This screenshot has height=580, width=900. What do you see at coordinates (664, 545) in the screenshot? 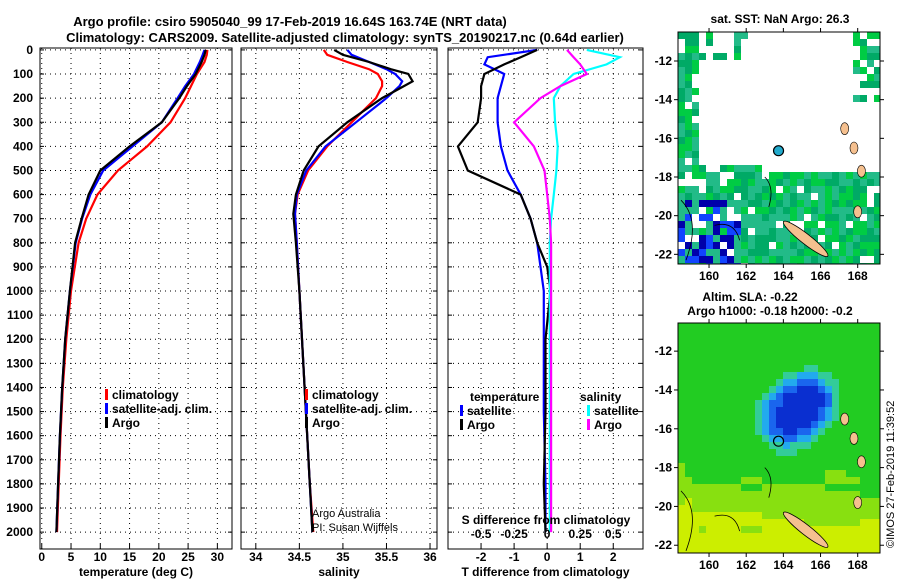
I see `map-lat-label: -22` at bounding box center [664, 545].